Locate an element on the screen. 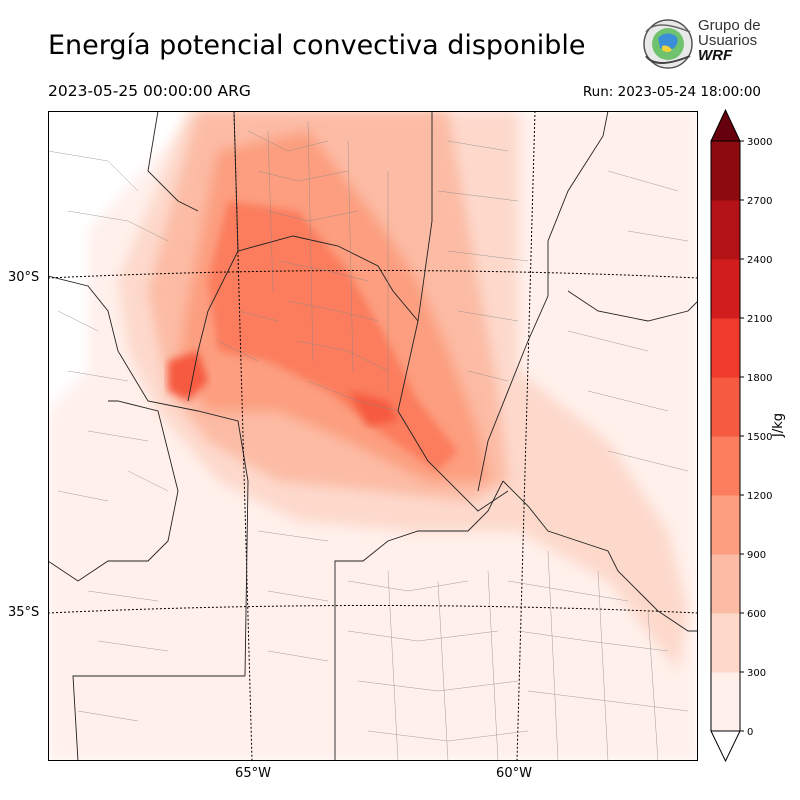  logo-text: Grupo de Usuarios WRF is located at coordinates (729, 40).